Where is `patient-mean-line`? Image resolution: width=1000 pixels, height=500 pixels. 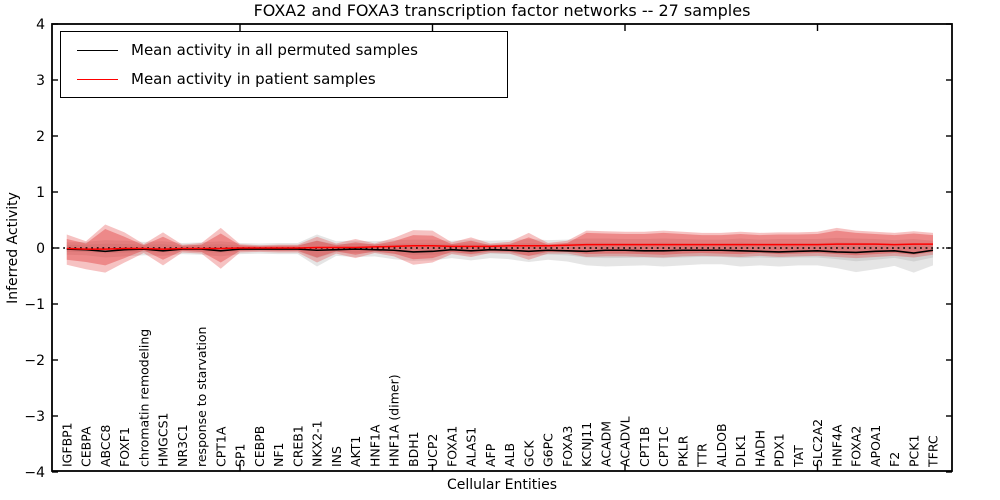 patient-mean-line is located at coordinates (499, 246).